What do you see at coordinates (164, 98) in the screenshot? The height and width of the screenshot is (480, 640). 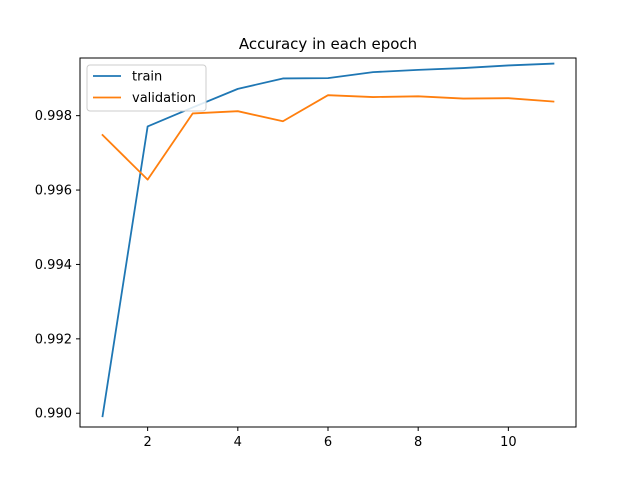 I see `legend-label-validation: validation` at bounding box center [164, 98].